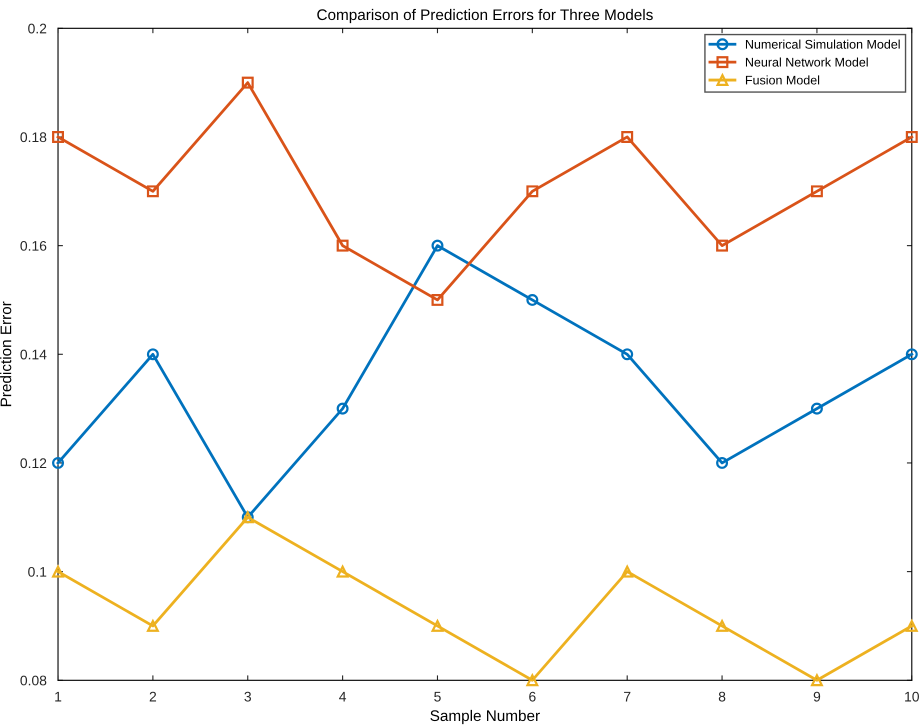 The height and width of the screenshot is (726, 921). Describe the element at coordinates (37, 571) in the screenshot. I see `y-tick-label: 0.1` at that location.